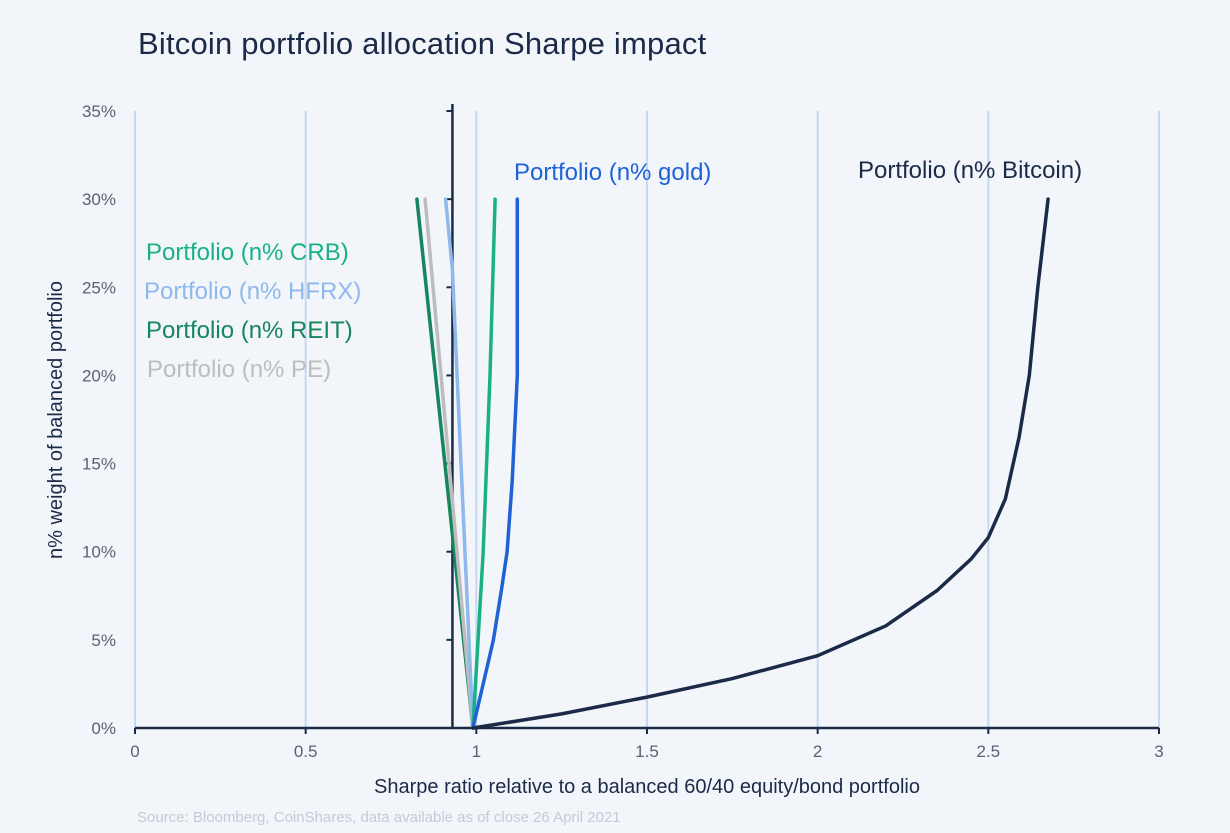 The height and width of the screenshot is (833, 1230). What do you see at coordinates (989, 751) in the screenshot?
I see `x-tick-label: 2.5` at bounding box center [989, 751].